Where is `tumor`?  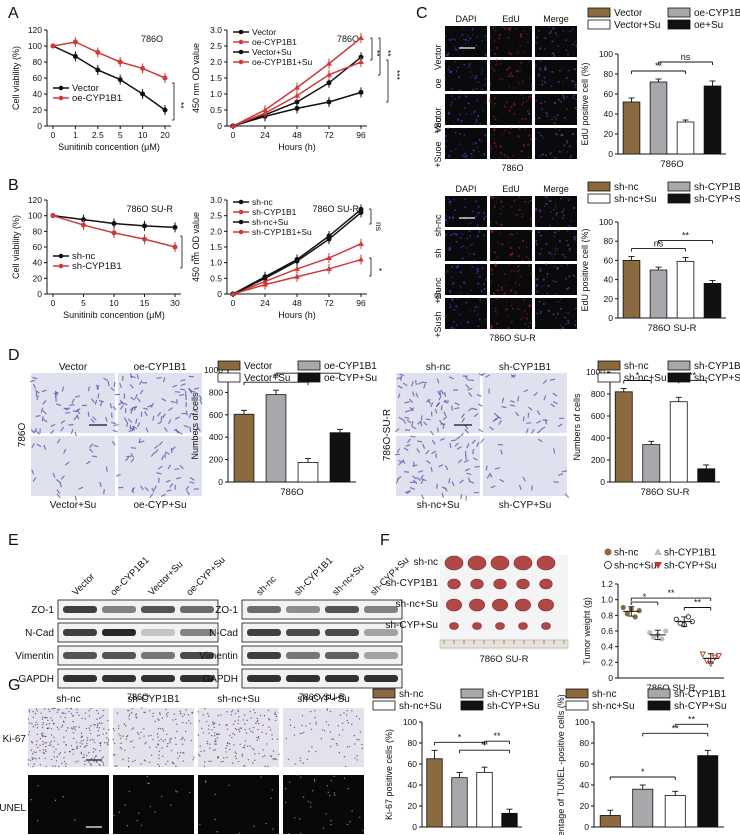
tumor is located at coordinates (454, 563).